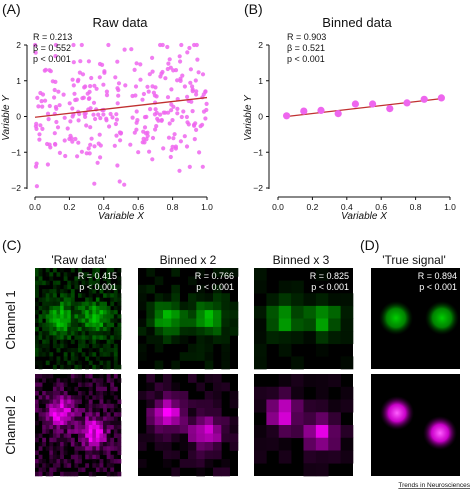  I want to click on panel-b-y-tick-label: 0, so click(260, 117).